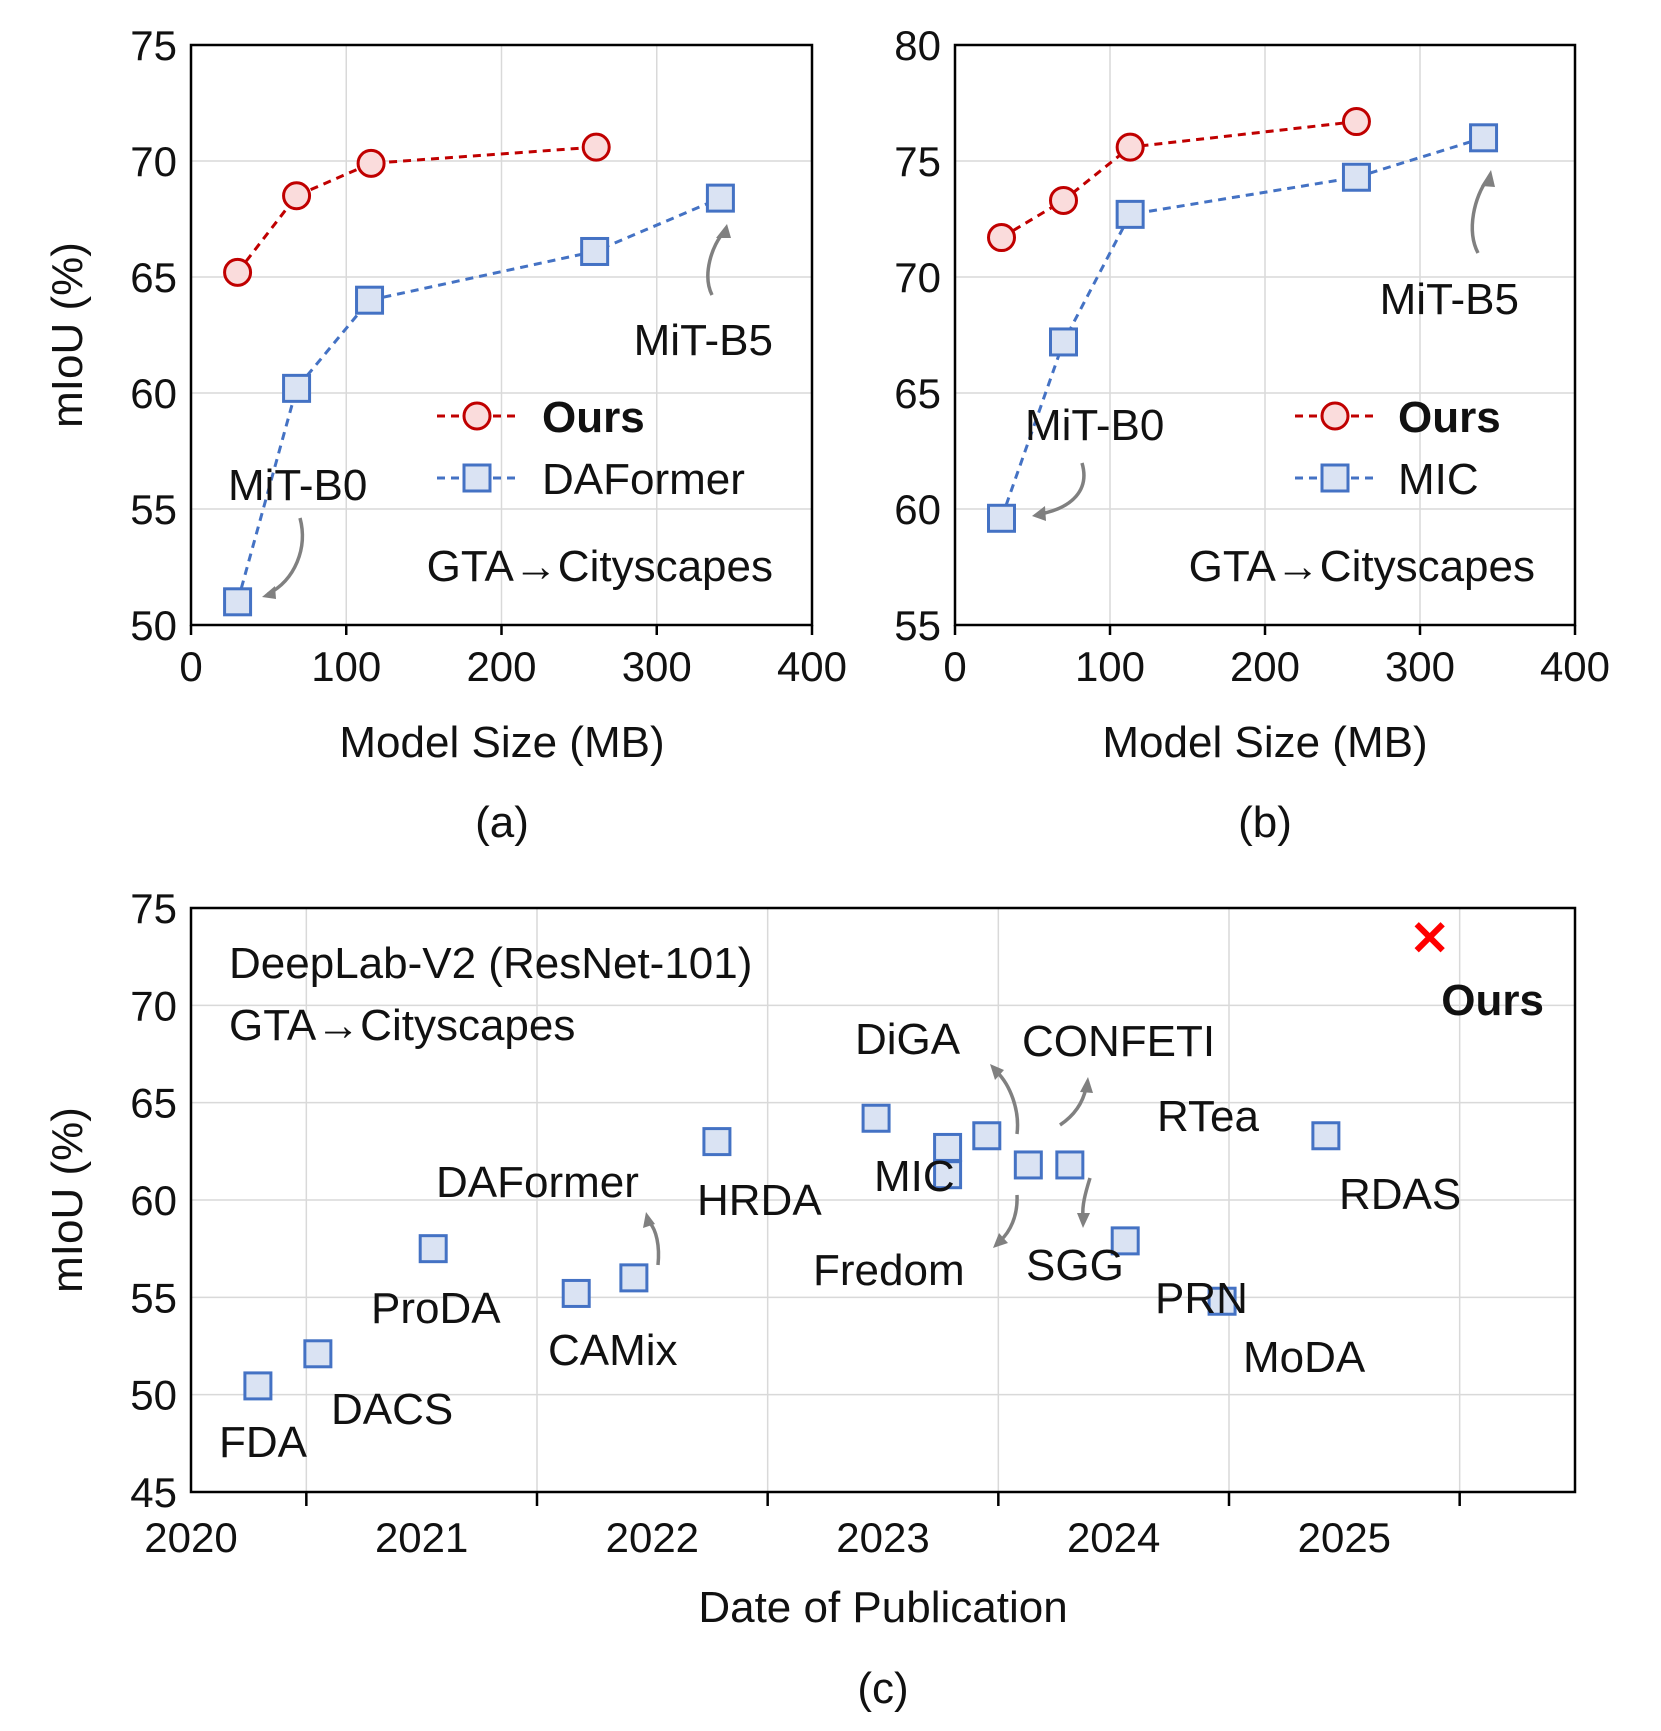  I want to click on point-label-daformer: DAFormer, so click(537, 1182).